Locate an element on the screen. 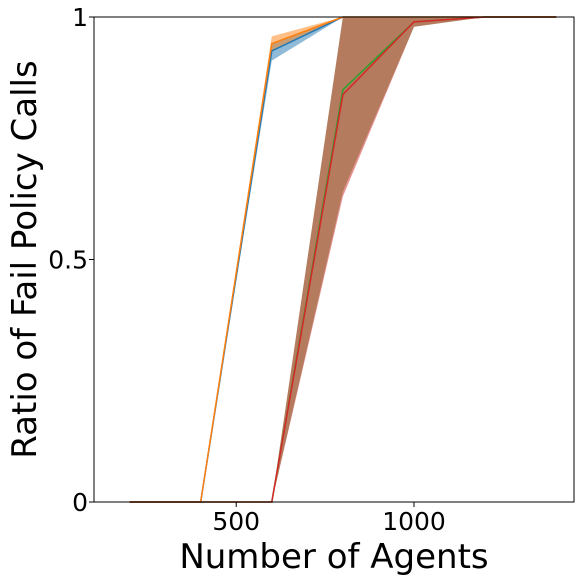  y-tick-label: 0 is located at coordinates (80, 502).